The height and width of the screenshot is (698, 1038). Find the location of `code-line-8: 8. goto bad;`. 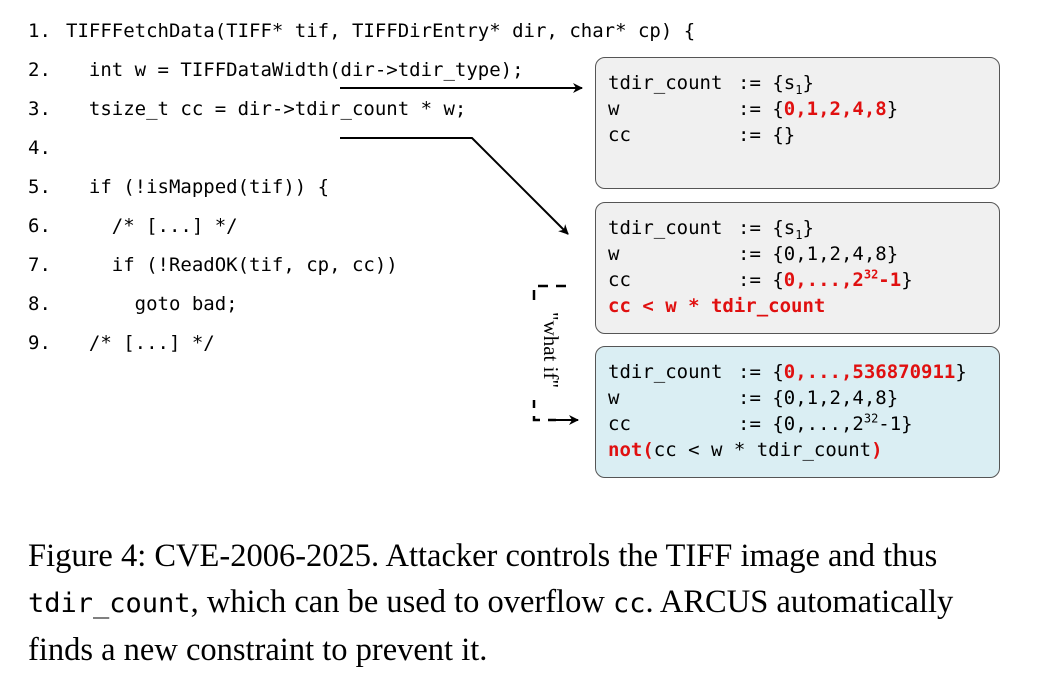

code-line-8: 8. goto bad; is located at coordinates (133, 304).